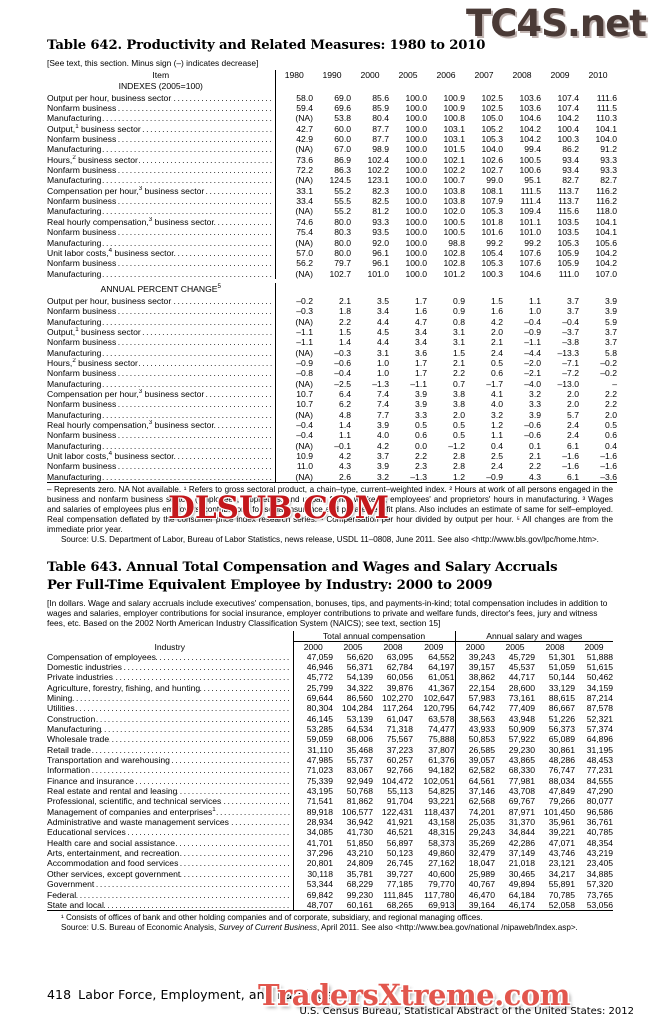 Image resolution: width=652 pixels, height=1024 pixels. Describe the element at coordinates (441, 666) in the screenshot. I see `data-cell: 64,197` at that location.